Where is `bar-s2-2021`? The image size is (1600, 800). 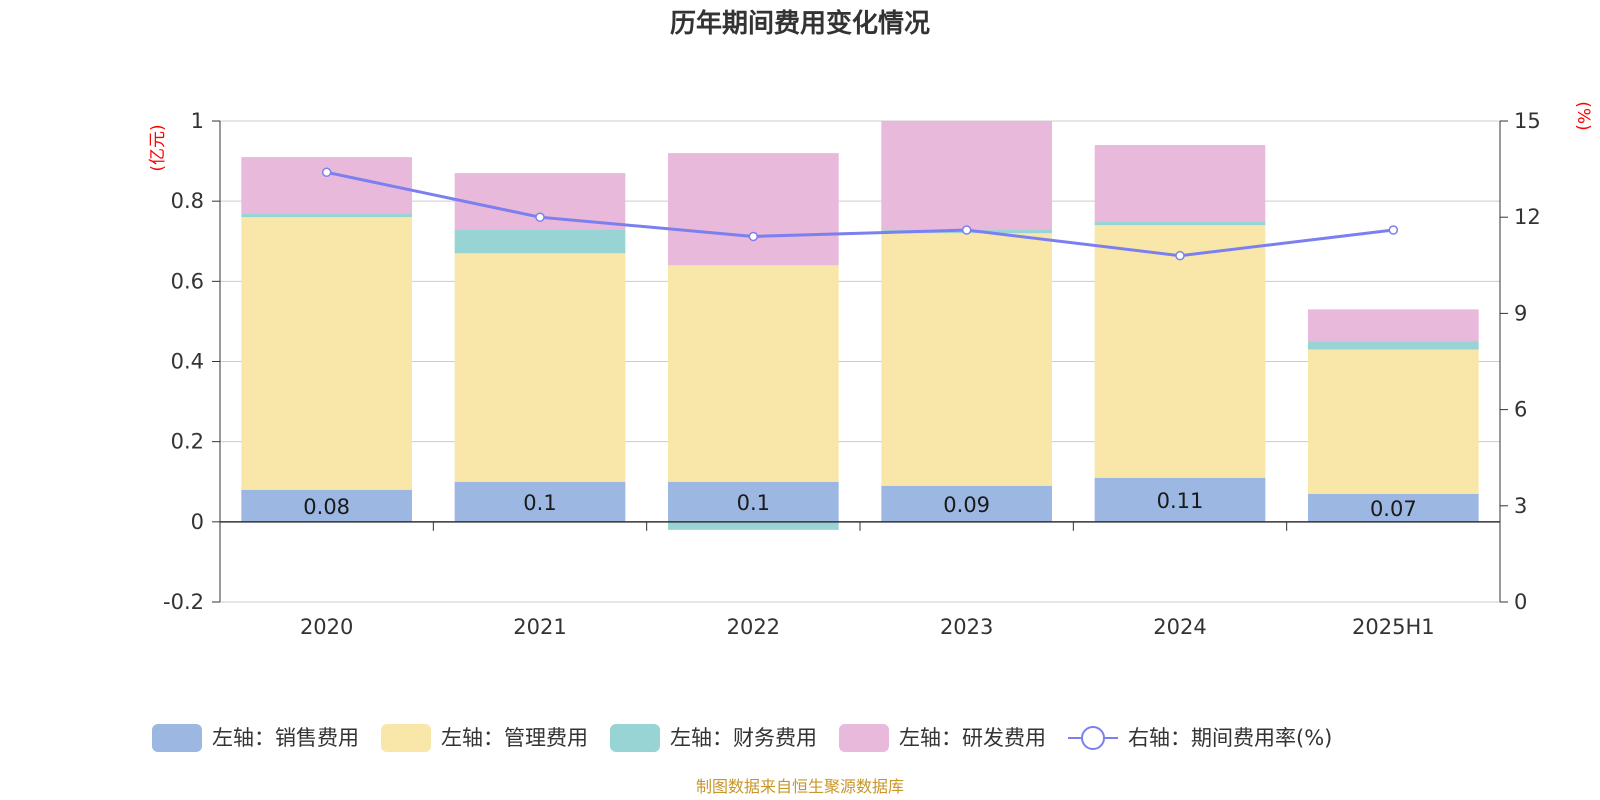 bar-s2-2021 is located at coordinates (540, 241).